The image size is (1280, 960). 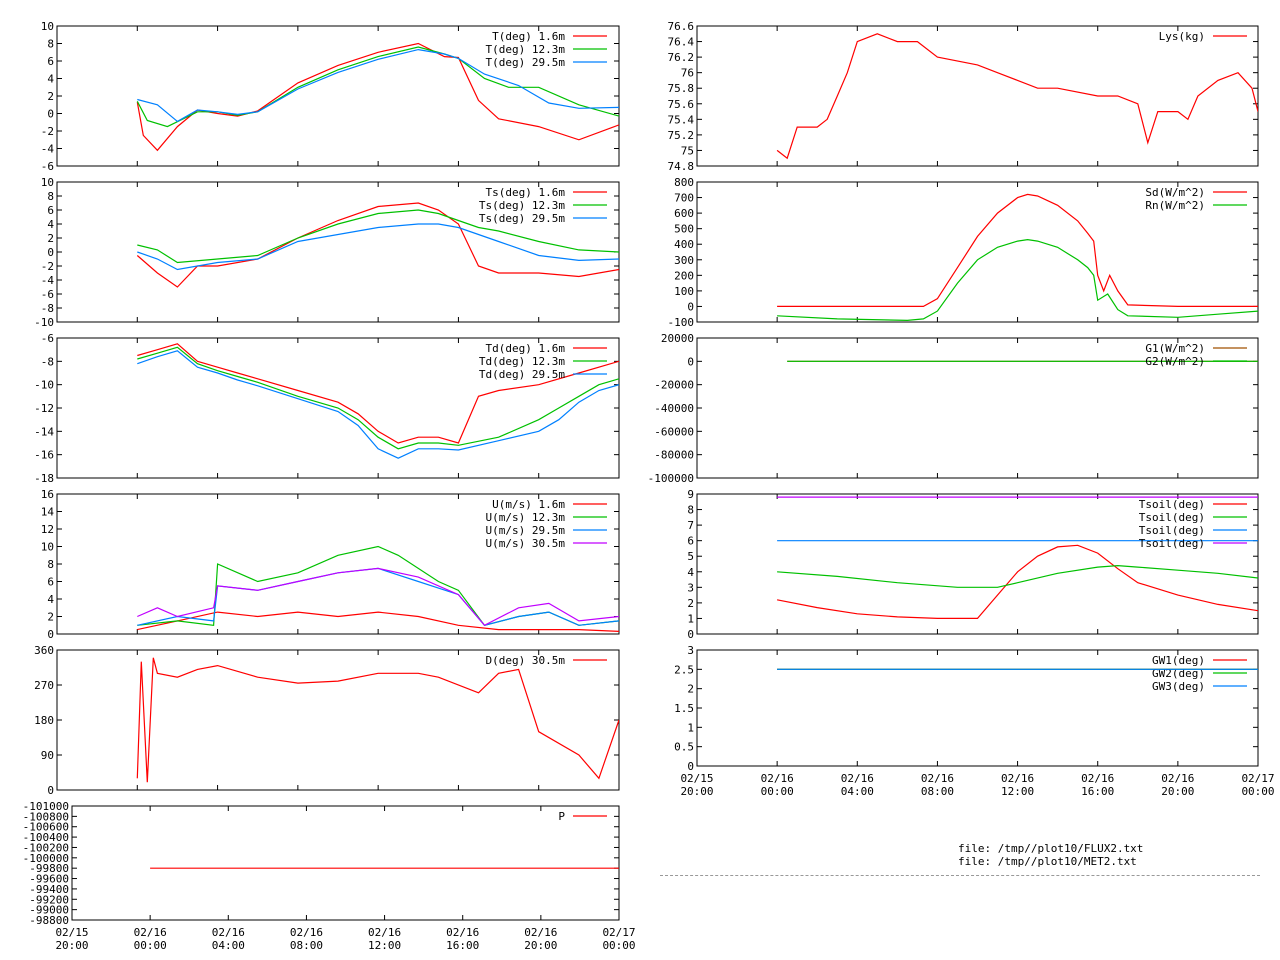 I want to click on y-tick-label: 12, so click(x=47, y=529).